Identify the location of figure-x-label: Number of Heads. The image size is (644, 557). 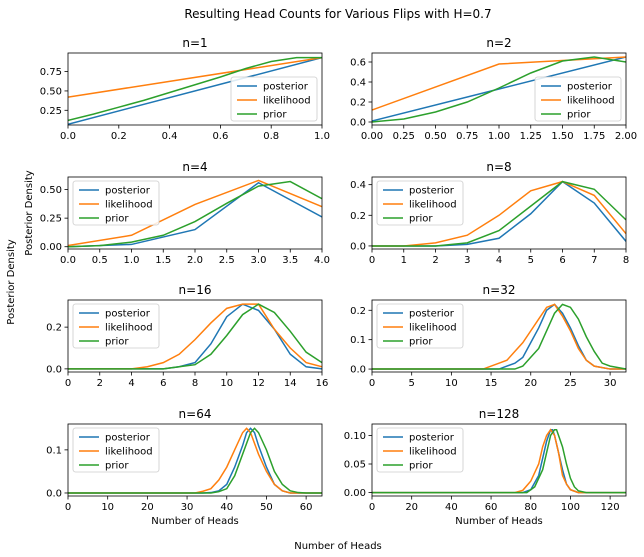
(338, 546).